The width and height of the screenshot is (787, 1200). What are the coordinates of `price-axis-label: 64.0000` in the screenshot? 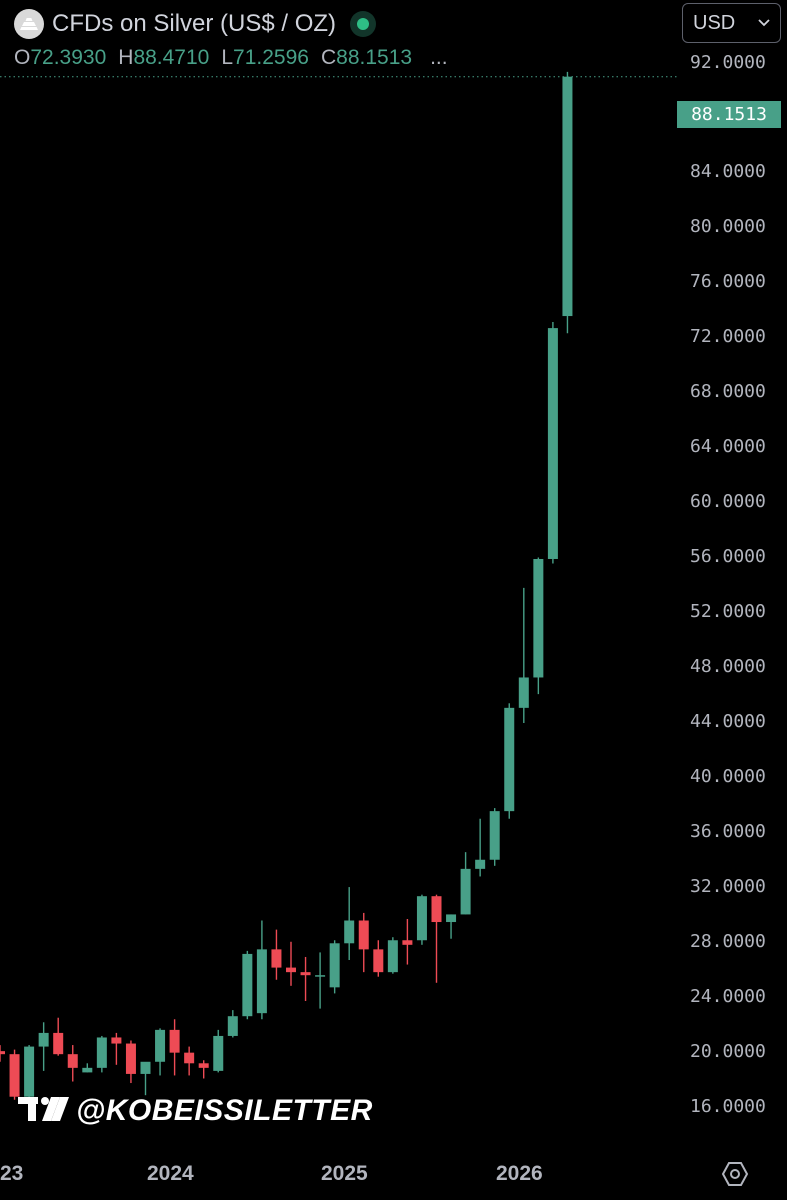 It's located at (728, 446).